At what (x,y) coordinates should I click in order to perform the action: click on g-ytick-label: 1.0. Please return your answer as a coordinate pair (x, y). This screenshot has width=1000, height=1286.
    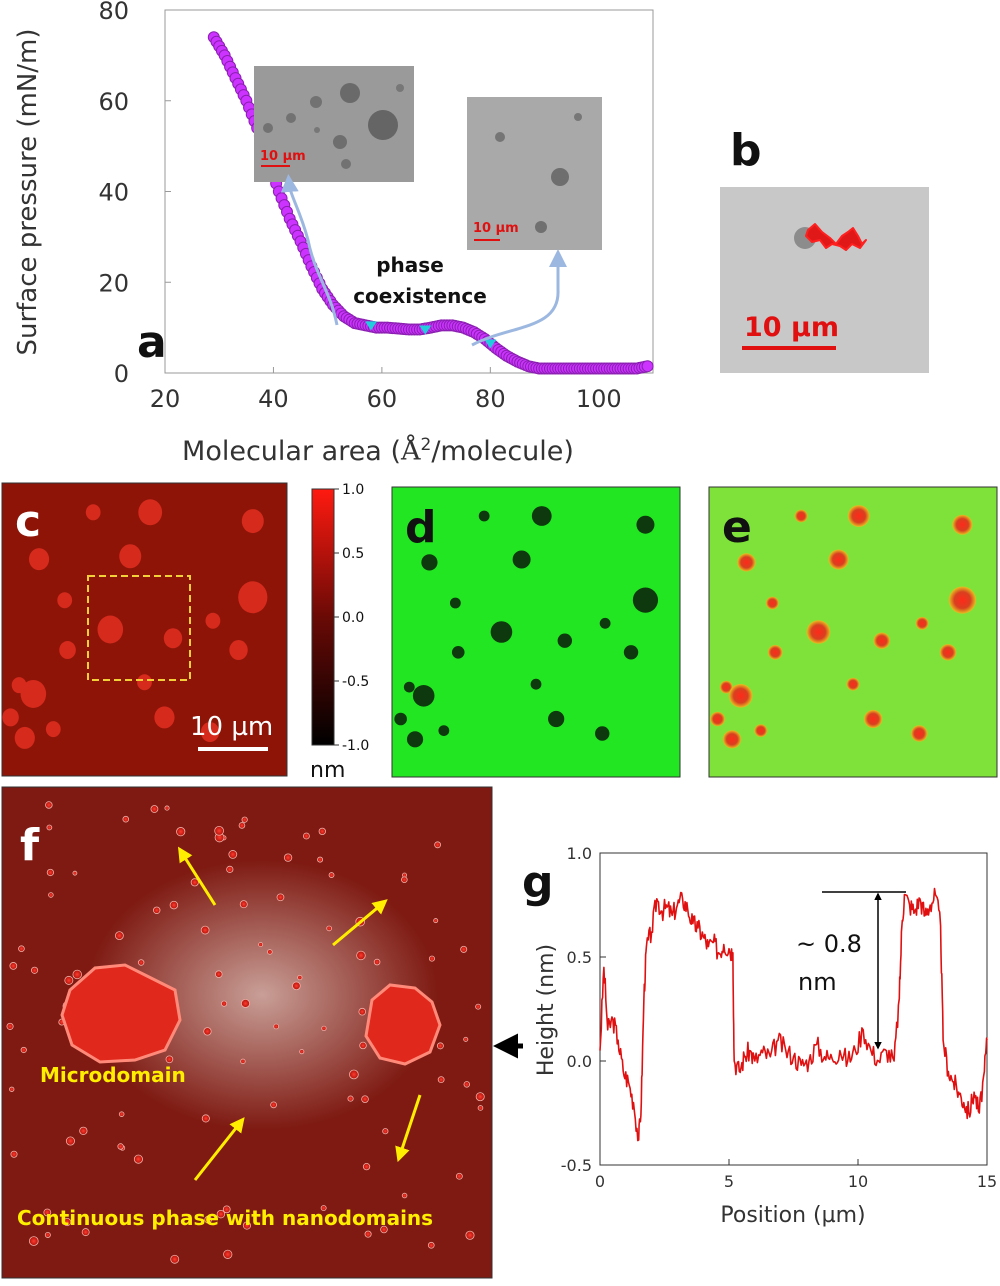
    Looking at the image, I should click on (579, 853).